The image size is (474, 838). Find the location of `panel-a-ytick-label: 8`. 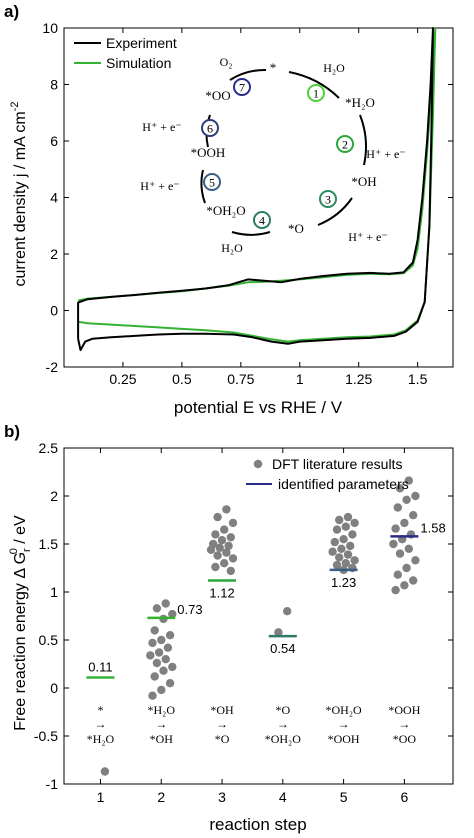

panel-a-ytick-label: 8 is located at coordinates (54, 85).